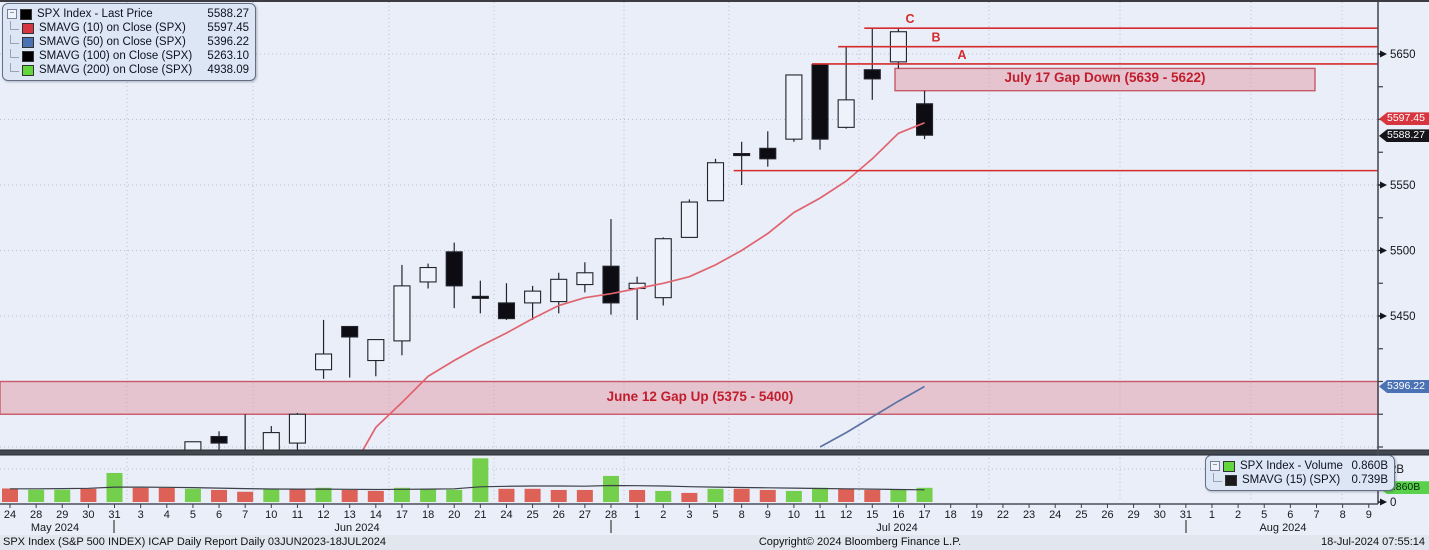 The height and width of the screenshot is (550, 1429). What do you see at coordinates (167, 515) in the screenshot?
I see `svg-text: 4` at bounding box center [167, 515].